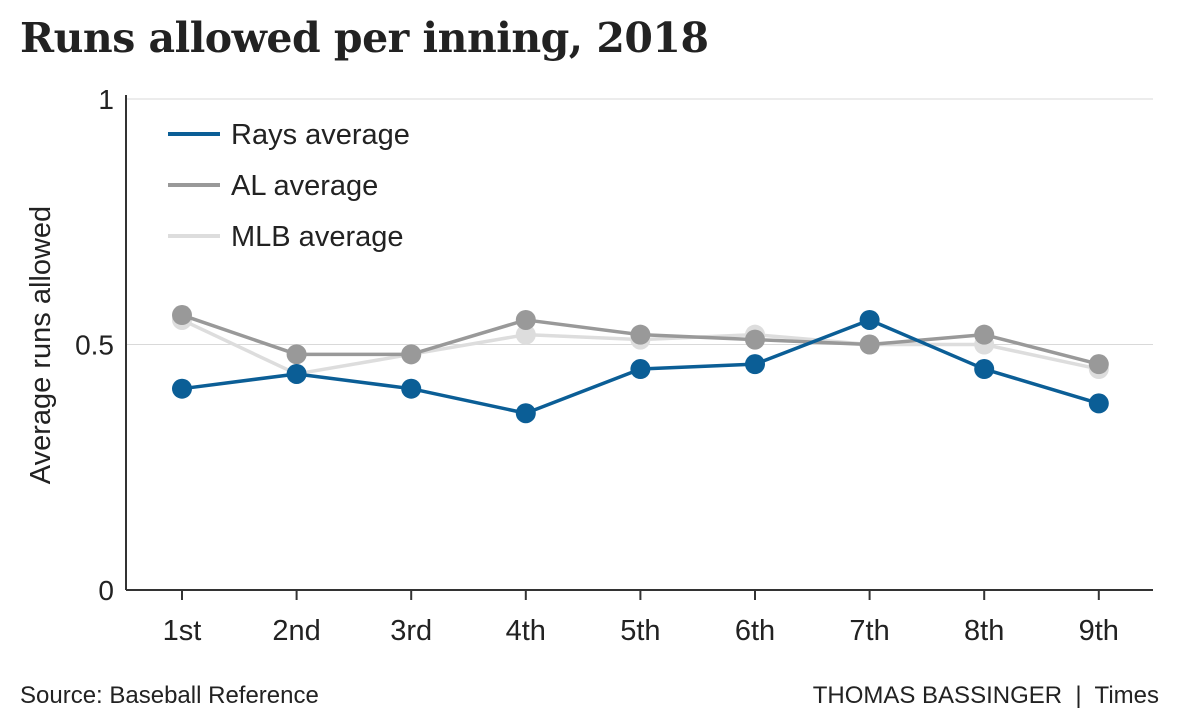 This screenshot has height=717, width=1185. What do you see at coordinates (320, 135) in the screenshot?
I see `legend-label-rays-average: Rays average` at bounding box center [320, 135].